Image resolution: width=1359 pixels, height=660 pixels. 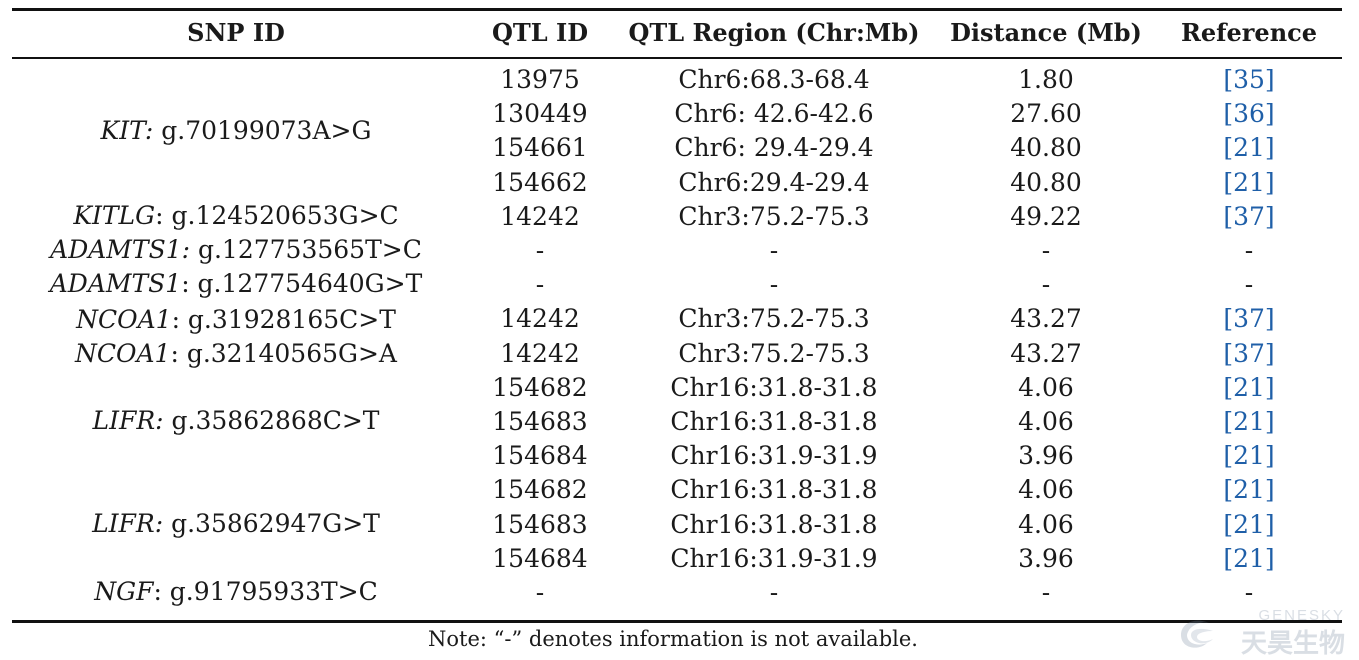 What do you see at coordinates (677, 58) in the screenshot?
I see `table-header-rule` at bounding box center [677, 58].